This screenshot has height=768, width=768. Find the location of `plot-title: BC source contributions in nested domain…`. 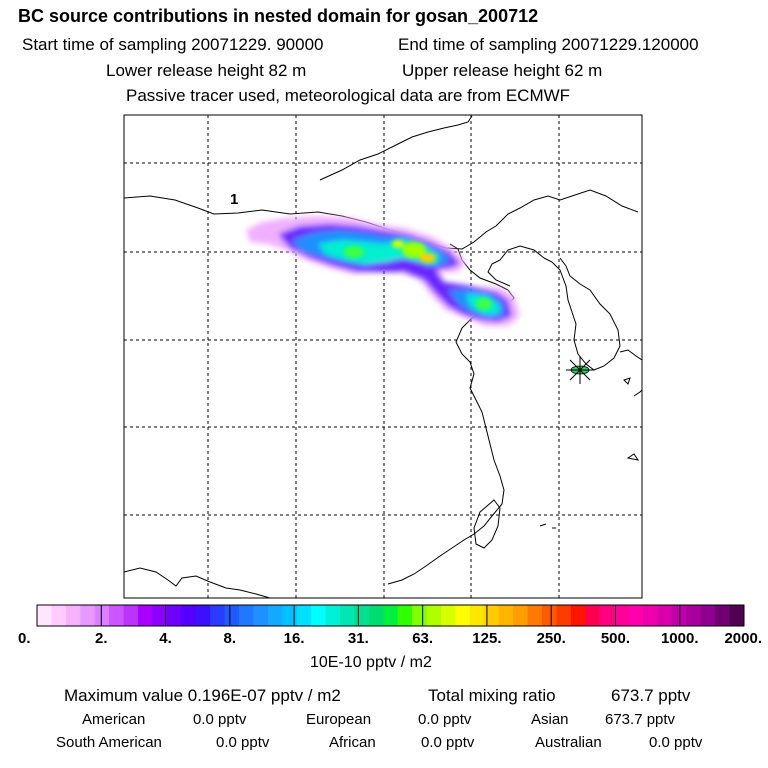

plot-title: BC source contributions in nested domain… is located at coordinates (278, 16).